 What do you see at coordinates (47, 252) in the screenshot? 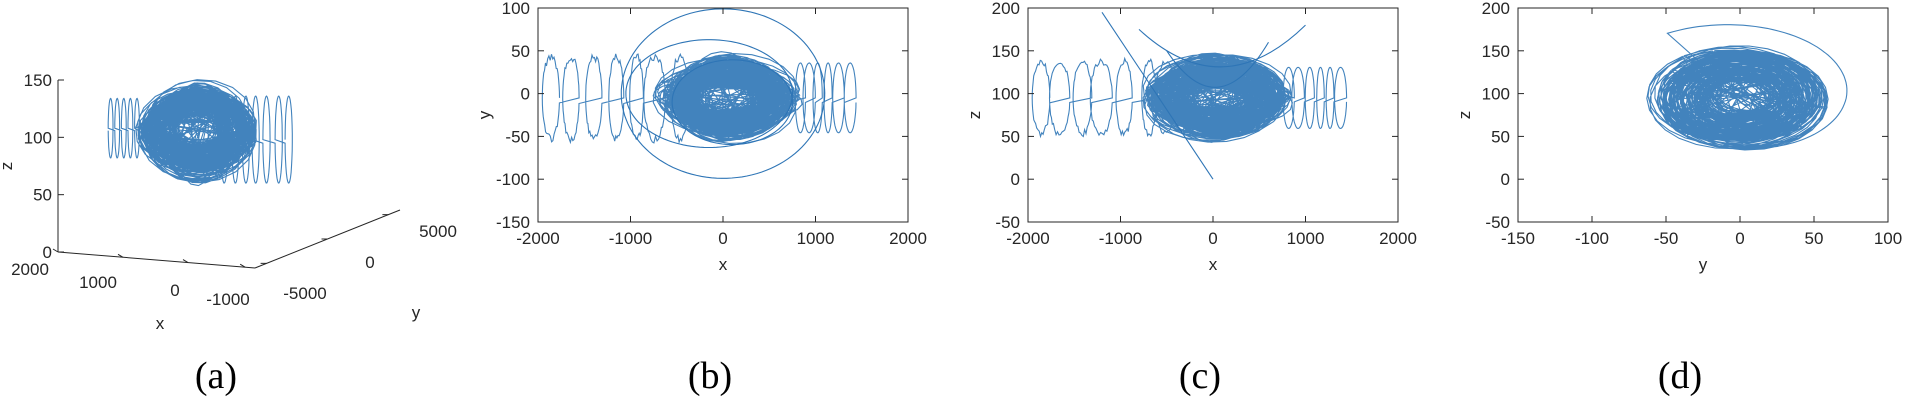
I see `z-tick-label: 0` at bounding box center [47, 252].